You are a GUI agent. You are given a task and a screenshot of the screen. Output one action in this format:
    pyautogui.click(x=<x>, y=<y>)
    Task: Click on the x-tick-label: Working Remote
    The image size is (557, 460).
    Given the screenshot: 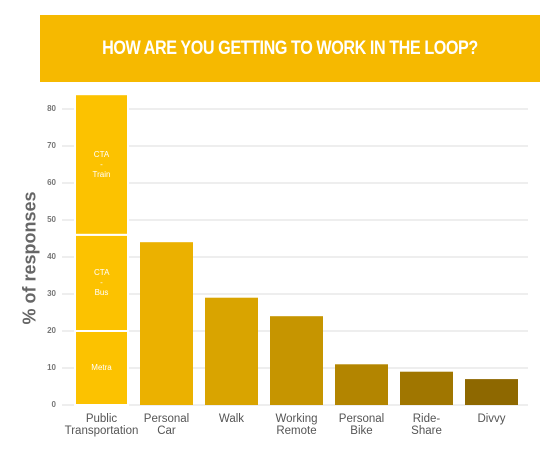 What is the action you would take?
    pyautogui.click(x=296, y=425)
    